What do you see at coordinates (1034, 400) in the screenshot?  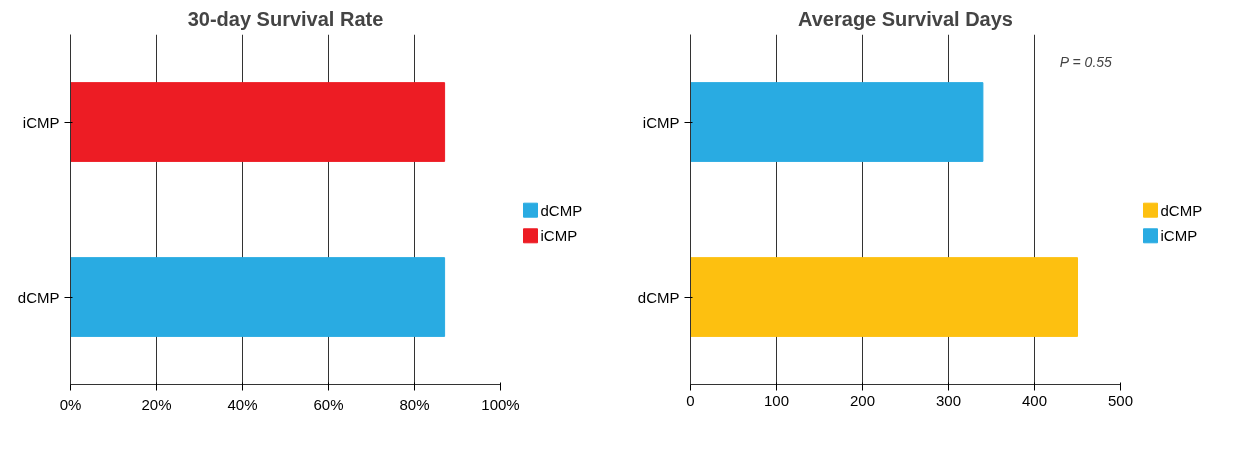 I see `x-tick-label: 400` at bounding box center [1034, 400].